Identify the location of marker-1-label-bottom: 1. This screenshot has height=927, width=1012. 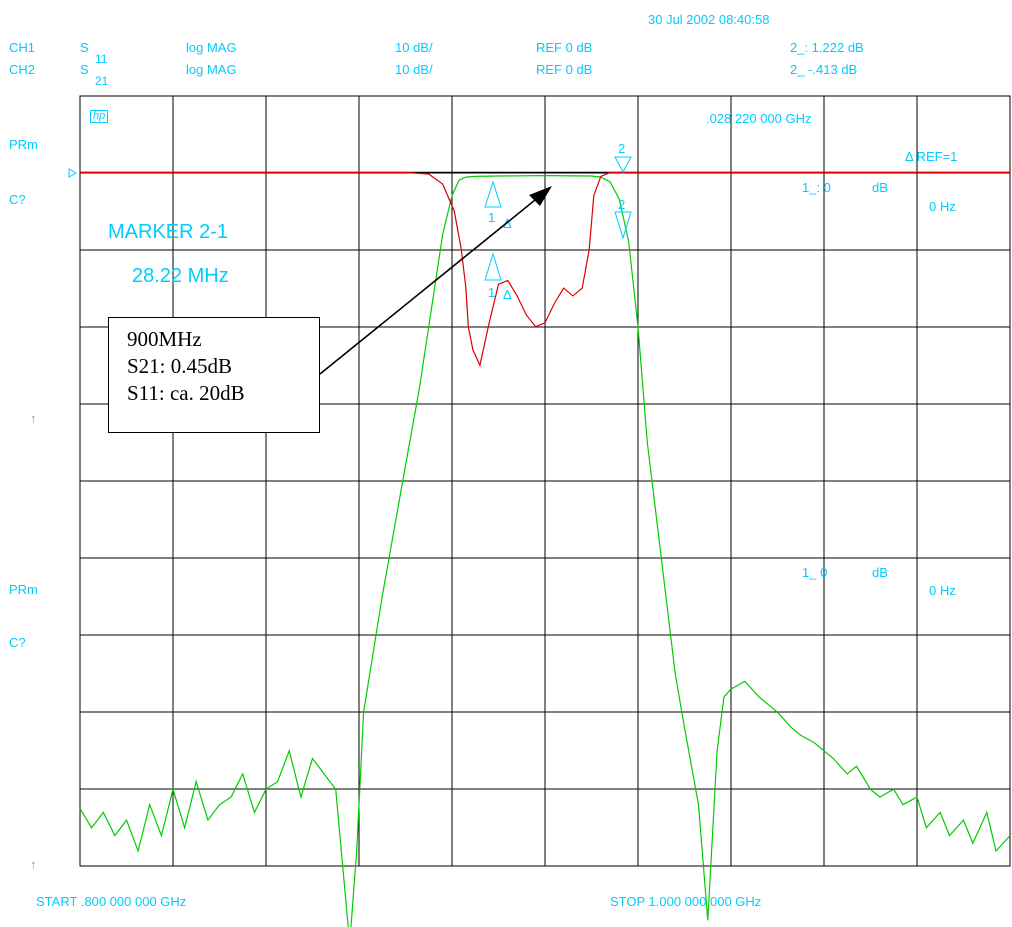
(491, 292).